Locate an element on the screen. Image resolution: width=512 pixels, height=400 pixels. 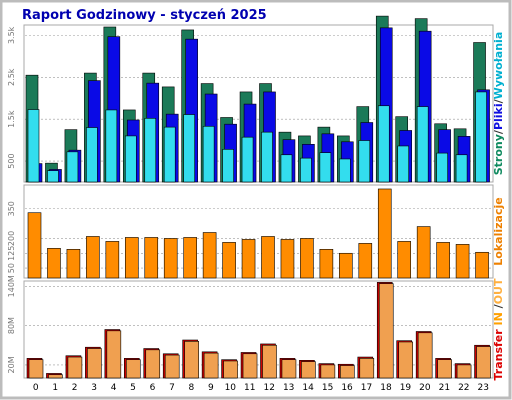
y-tick-label: 350 is located at coordinates (11, 208).